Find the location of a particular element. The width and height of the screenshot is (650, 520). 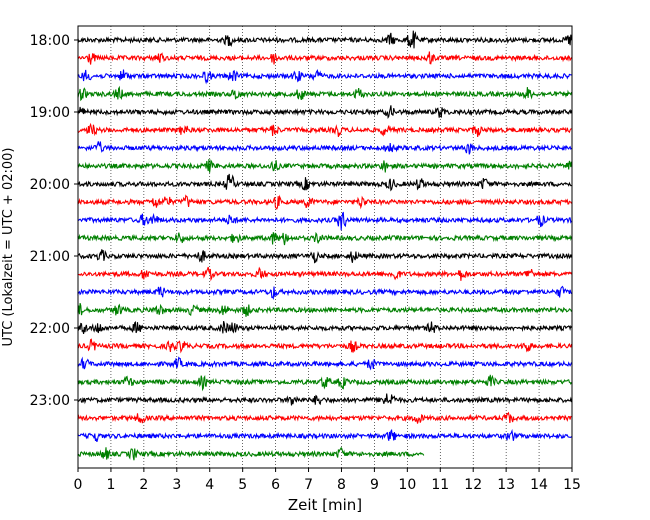

x-tick-label: 12 is located at coordinates (473, 485).